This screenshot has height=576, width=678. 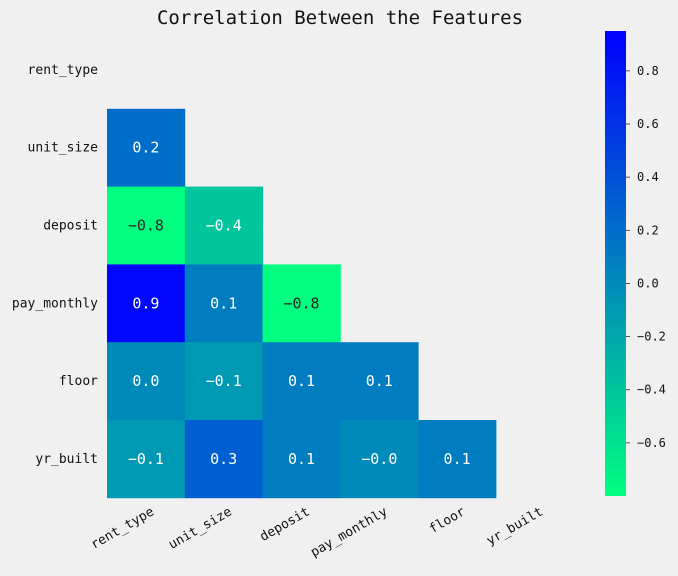 What do you see at coordinates (651, 443) in the screenshot?
I see `colorbar-tick-label: −0.6` at bounding box center [651, 443].